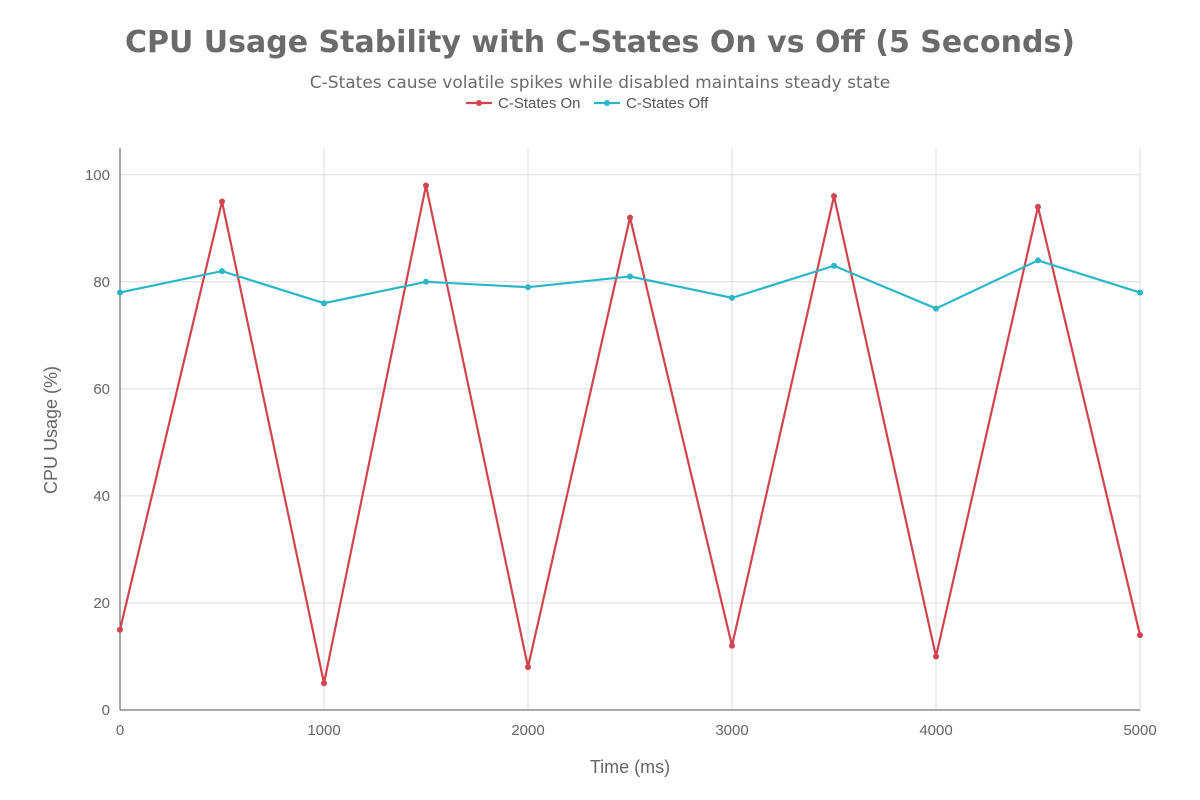 The height and width of the screenshot is (800, 1200). I want to click on x-tick-label: 5000, so click(1139, 730).